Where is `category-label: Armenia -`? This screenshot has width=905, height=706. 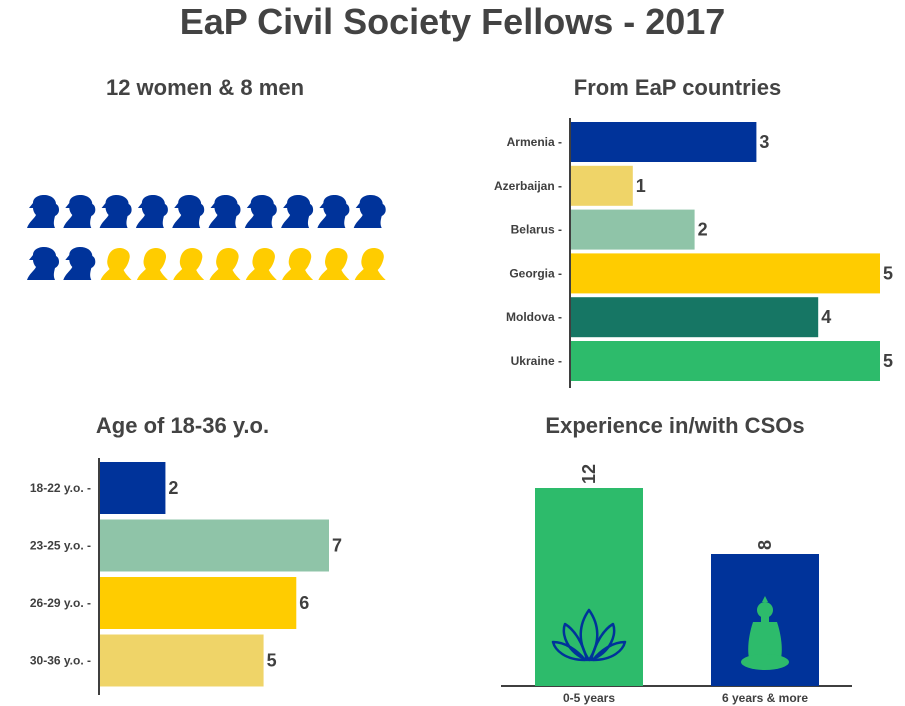 category-label: Armenia - is located at coordinates (534, 142).